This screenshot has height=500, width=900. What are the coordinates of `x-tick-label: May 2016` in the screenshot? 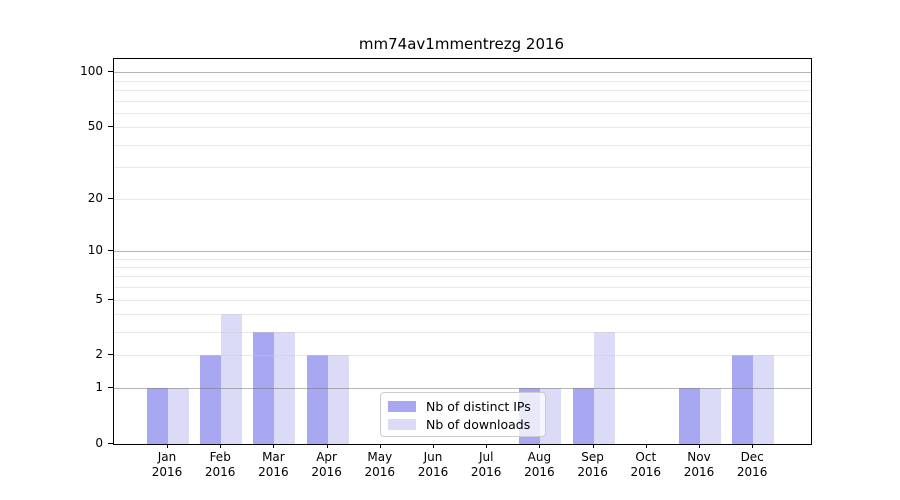 It's located at (380, 465).